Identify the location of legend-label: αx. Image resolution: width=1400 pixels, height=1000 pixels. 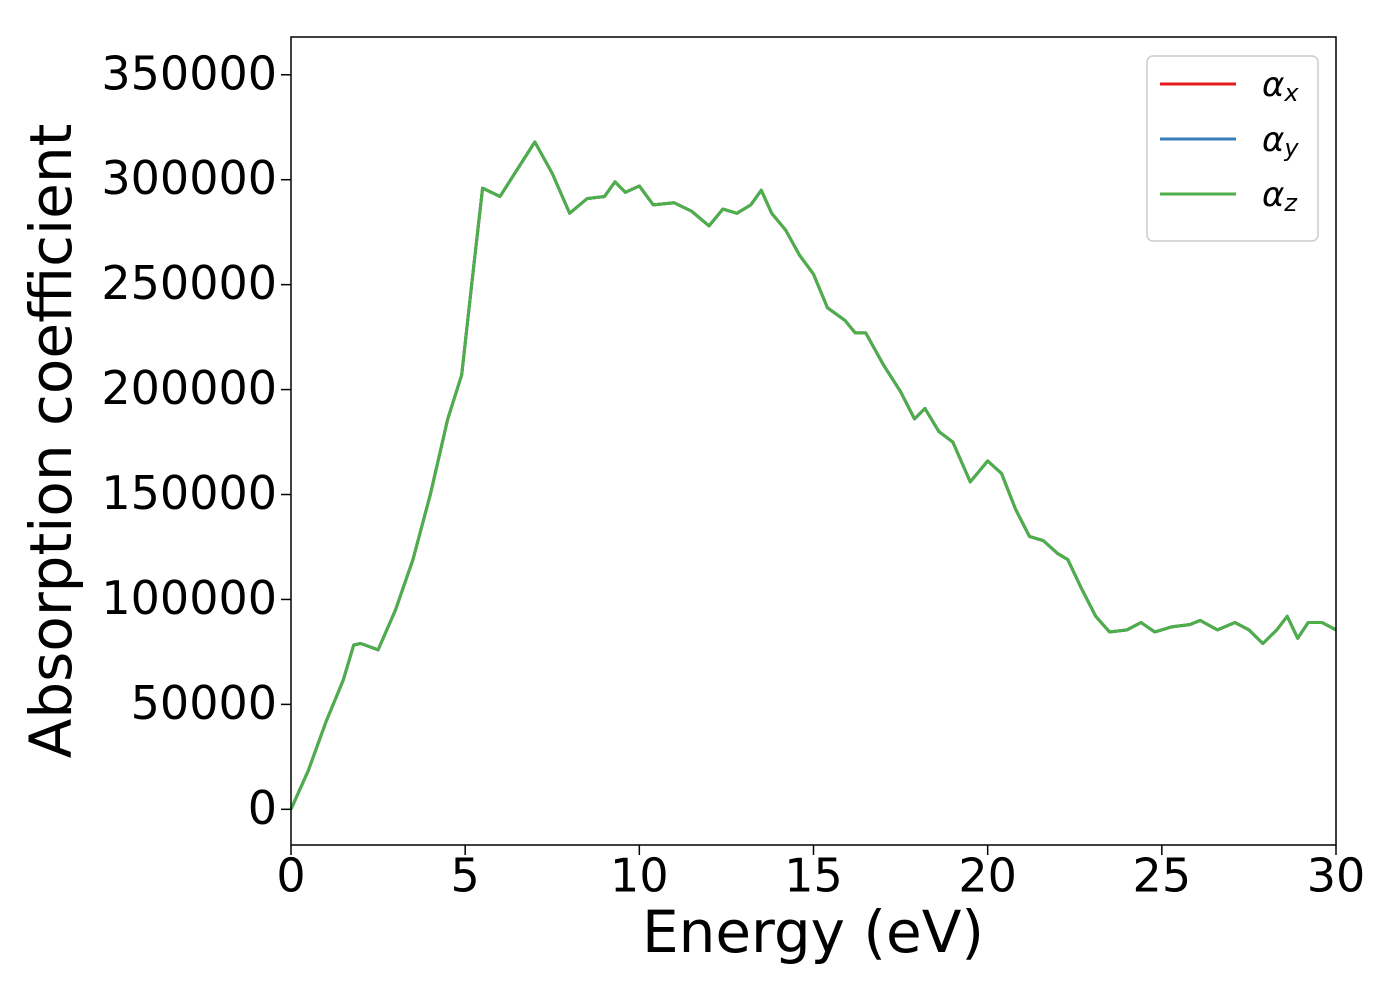
(1280, 86).